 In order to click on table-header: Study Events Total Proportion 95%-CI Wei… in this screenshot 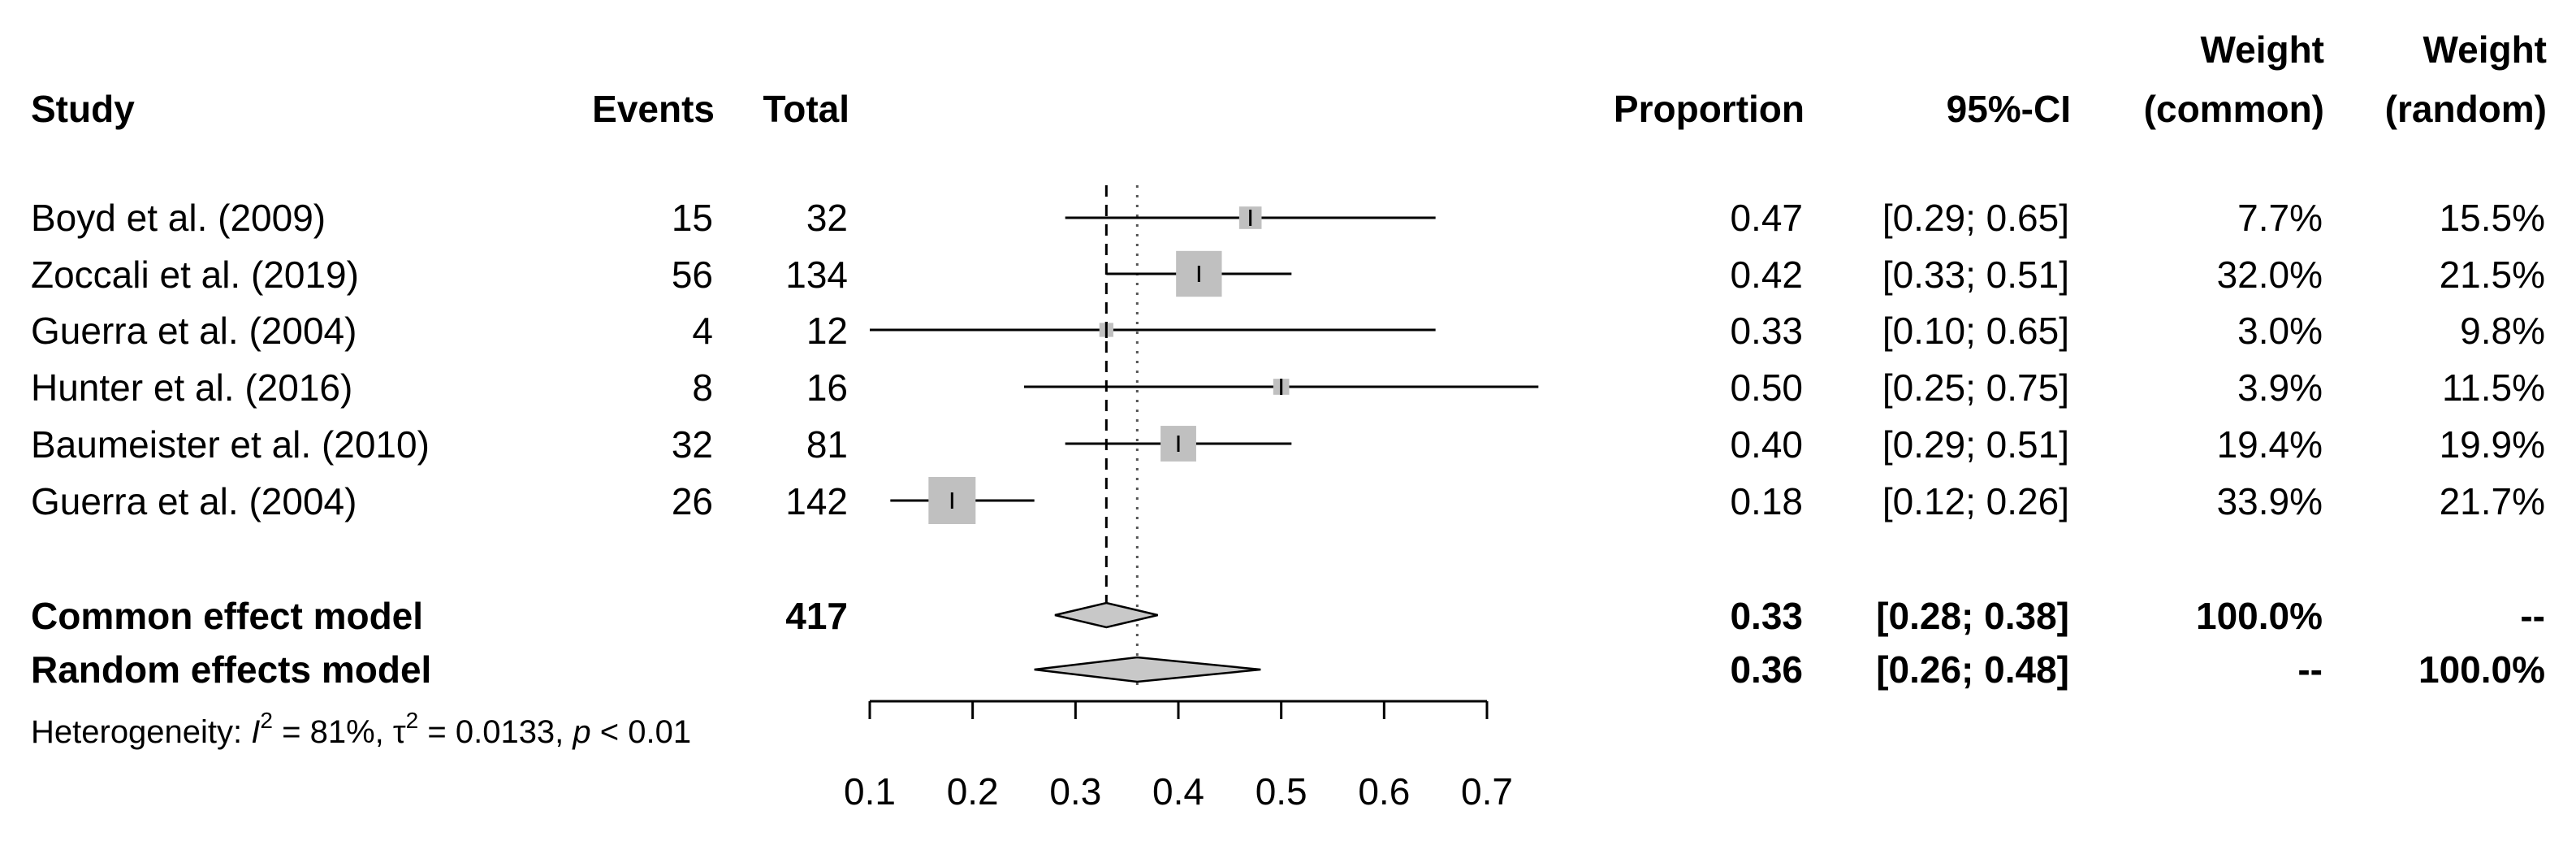, I will do `click(1289, 79)`.